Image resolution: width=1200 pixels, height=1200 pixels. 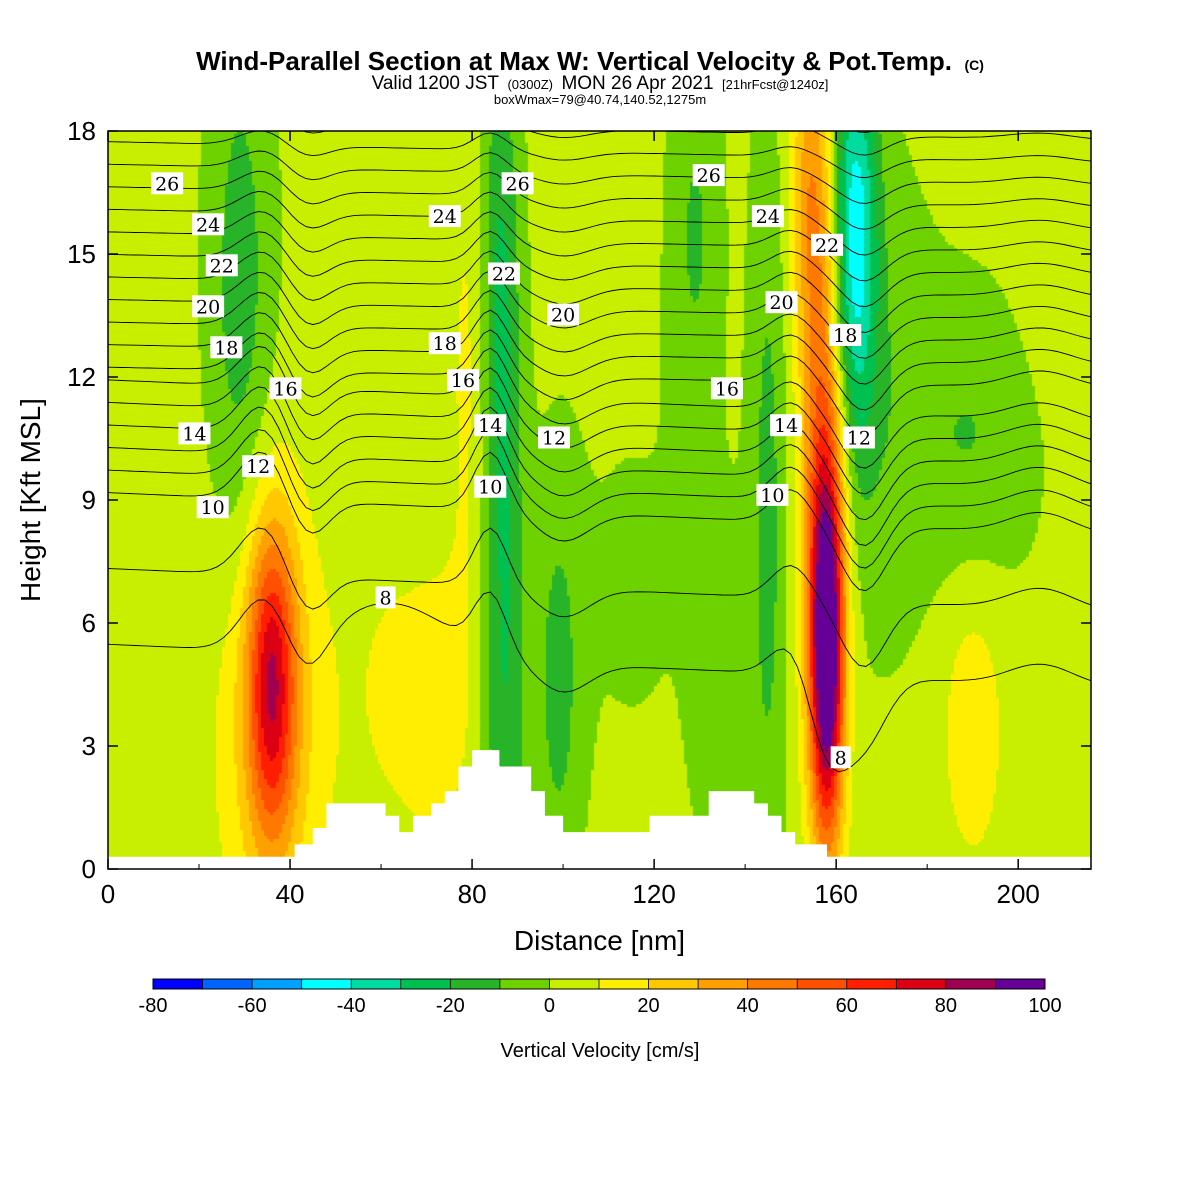 What do you see at coordinates (653, 894) in the screenshot?
I see `x-tick-label: 120` at bounding box center [653, 894].